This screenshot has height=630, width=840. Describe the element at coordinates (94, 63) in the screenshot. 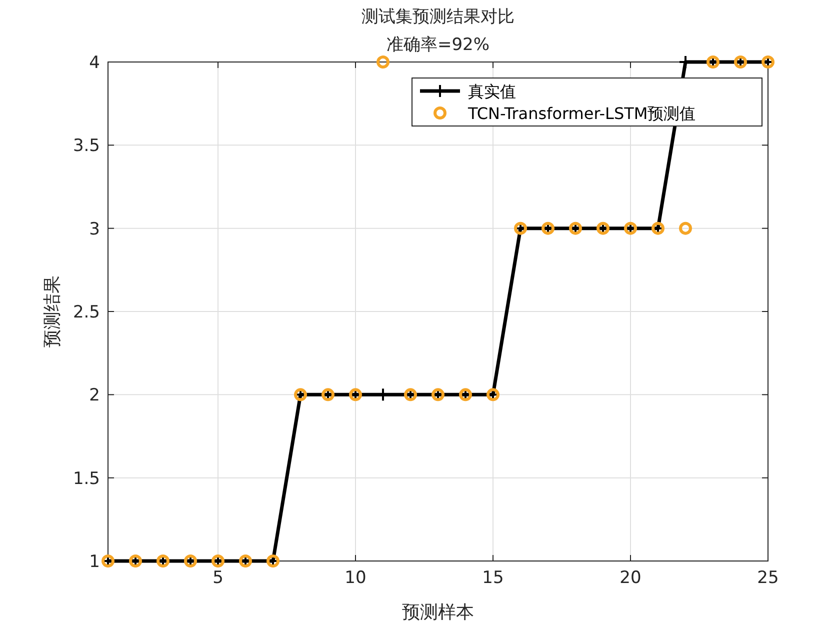

I see `y-tick-label: 4` at that location.